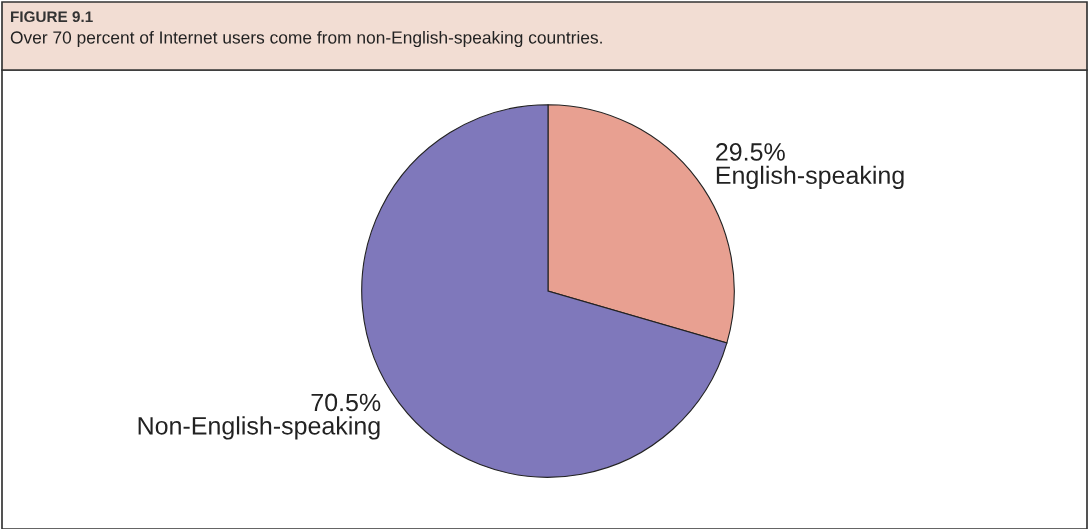 The image size is (1089, 529). Describe the element at coordinates (346, 402) in the screenshot. I see `data-label: 70.5%` at that location.